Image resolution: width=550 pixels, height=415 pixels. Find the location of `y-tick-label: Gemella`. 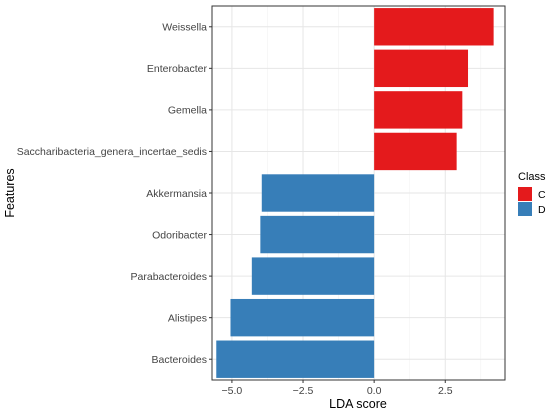

y-tick-label: Gemella is located at coordinates (187, 111).